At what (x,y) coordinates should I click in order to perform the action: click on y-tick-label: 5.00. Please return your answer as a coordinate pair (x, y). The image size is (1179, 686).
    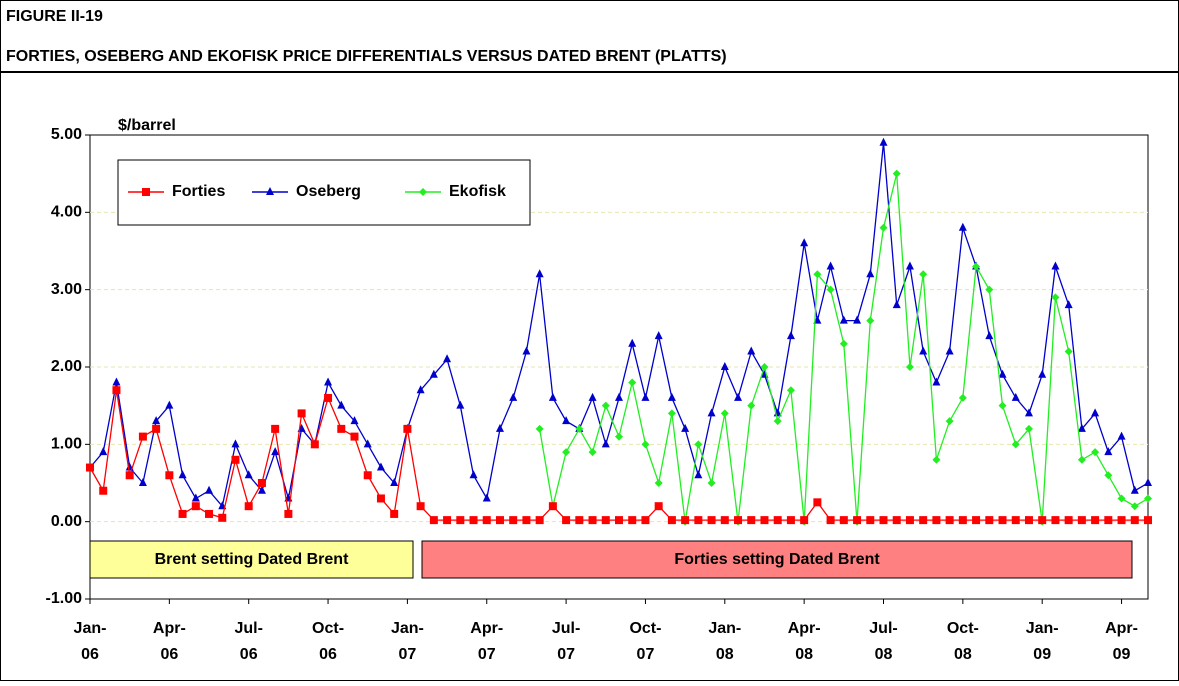
    Looking at the image, I should click on (66, 134).